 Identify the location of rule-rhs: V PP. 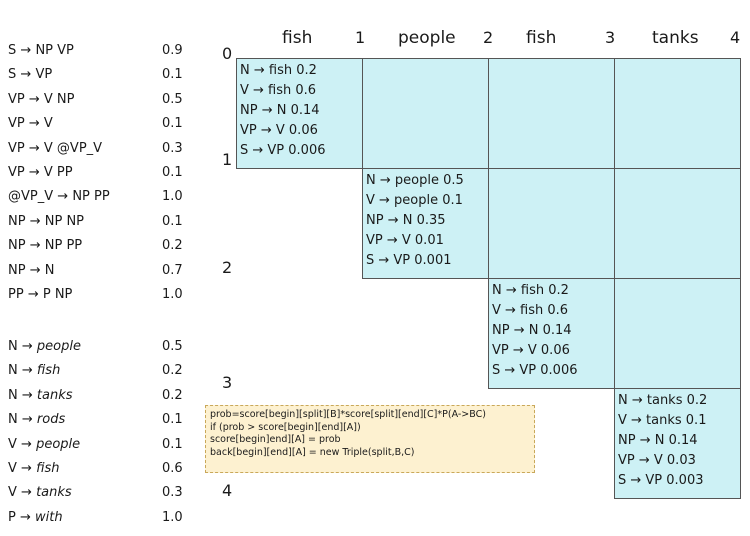
(58, 172).